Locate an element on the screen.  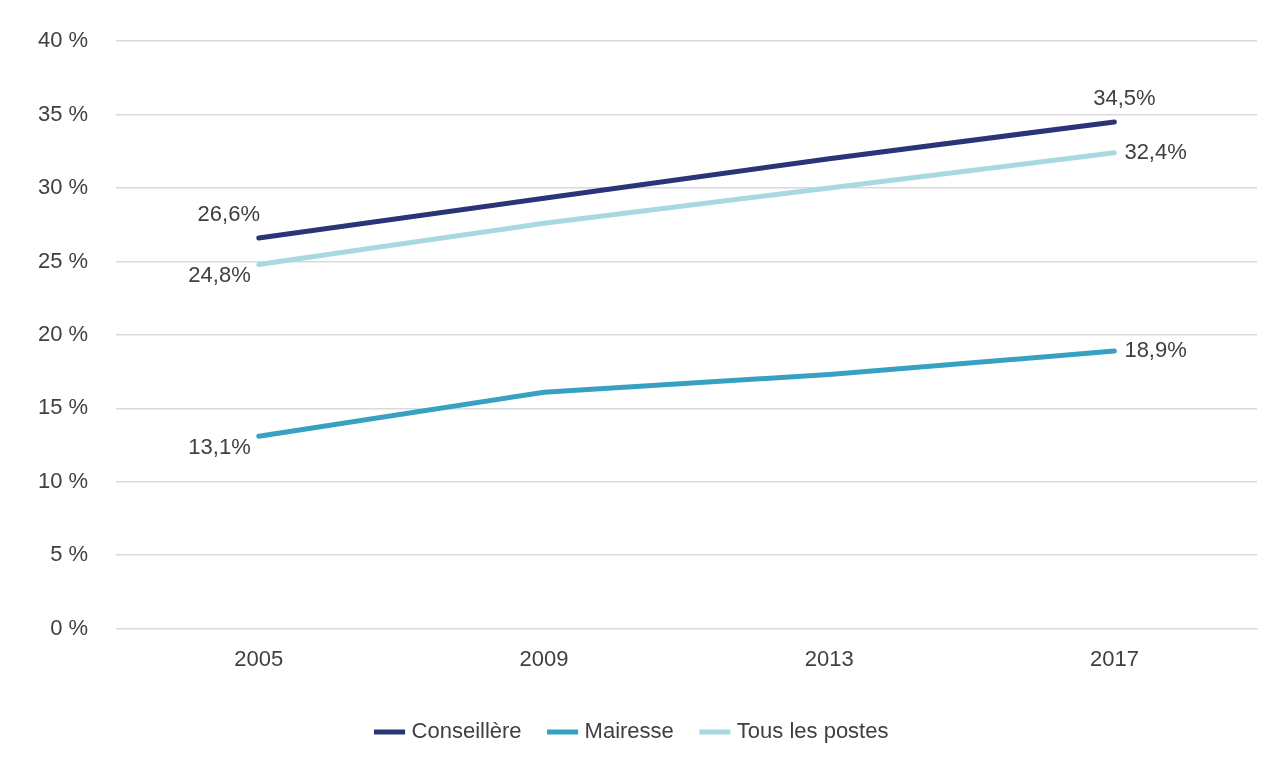
data-label: 13,1% is located at coordinates (219, 447).